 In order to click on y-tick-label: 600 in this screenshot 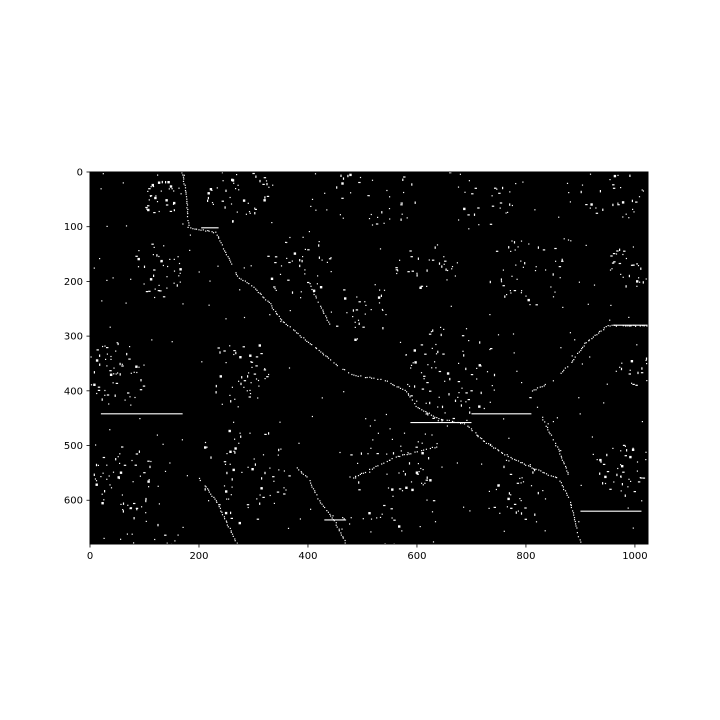, I will do `click(73, 501)`.